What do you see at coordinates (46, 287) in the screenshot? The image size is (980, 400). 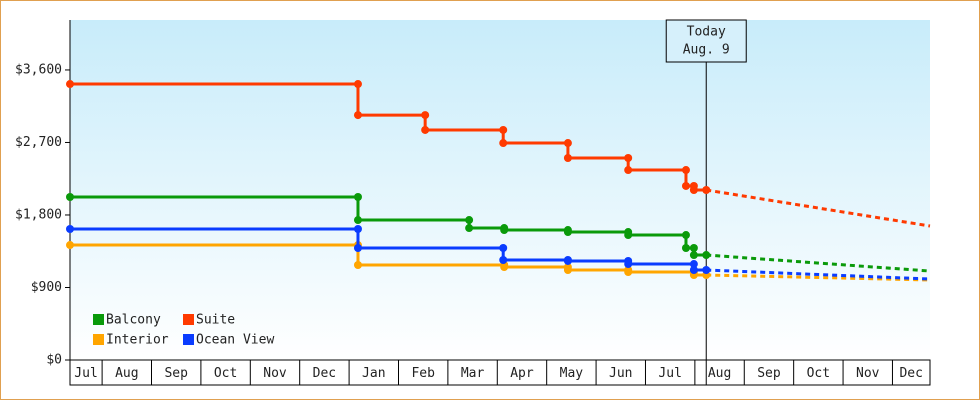 I see `y-tick-label: $900` at bounding box center [46, 287].